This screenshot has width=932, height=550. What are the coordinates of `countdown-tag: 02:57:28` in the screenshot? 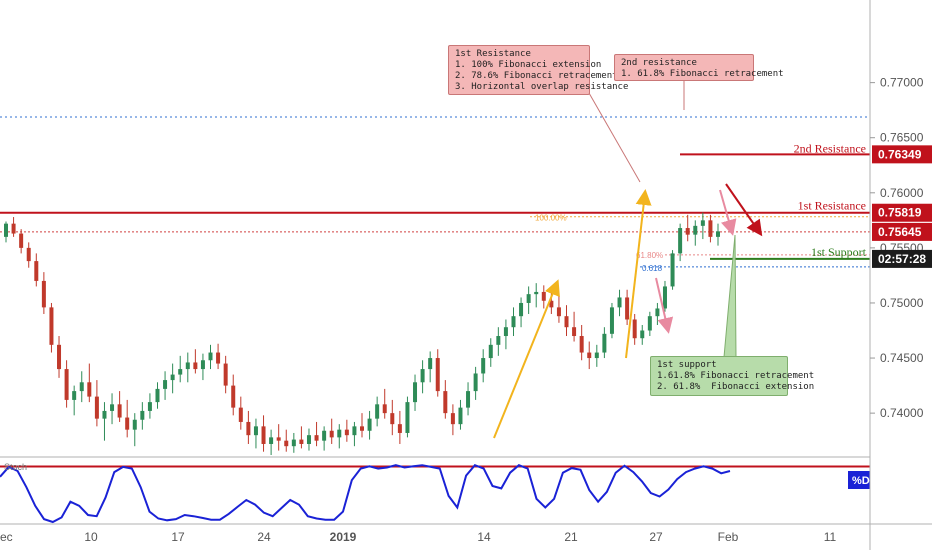 It's located at (902, 259).